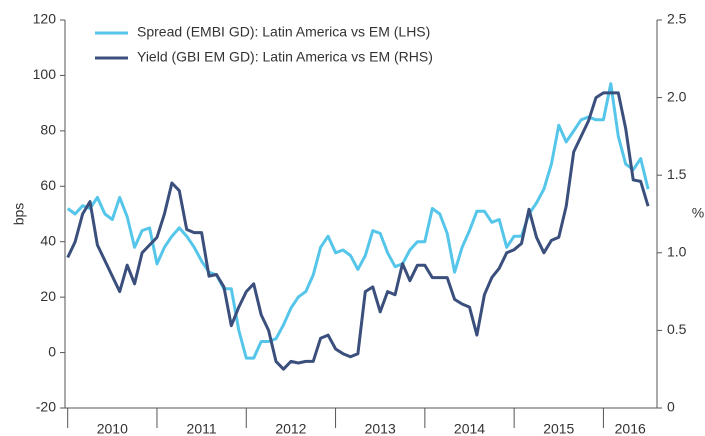 This screenshot has height=436, width=705. Describe the element at coordinates (558, 428) in the screenshot. I see `x-tick-label: 2015` at that location.